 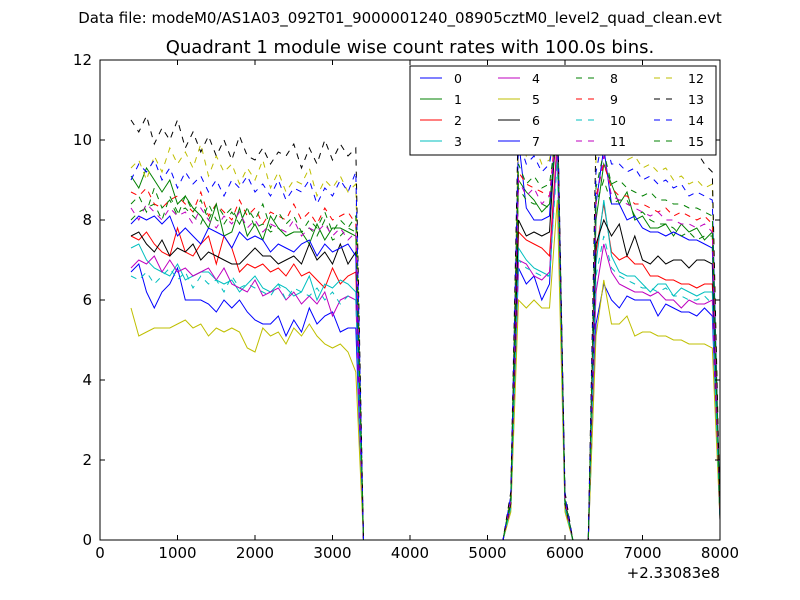 What do you see at coordinates (618, 120) in the screenshot?
I see `legend-label-10: 10` at bounding box center [618, 120].